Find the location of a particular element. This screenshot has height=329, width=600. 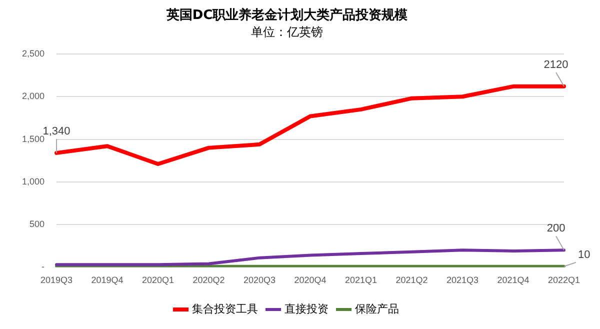

legend-label: 直接投资 is located at coordinates (306, 309).